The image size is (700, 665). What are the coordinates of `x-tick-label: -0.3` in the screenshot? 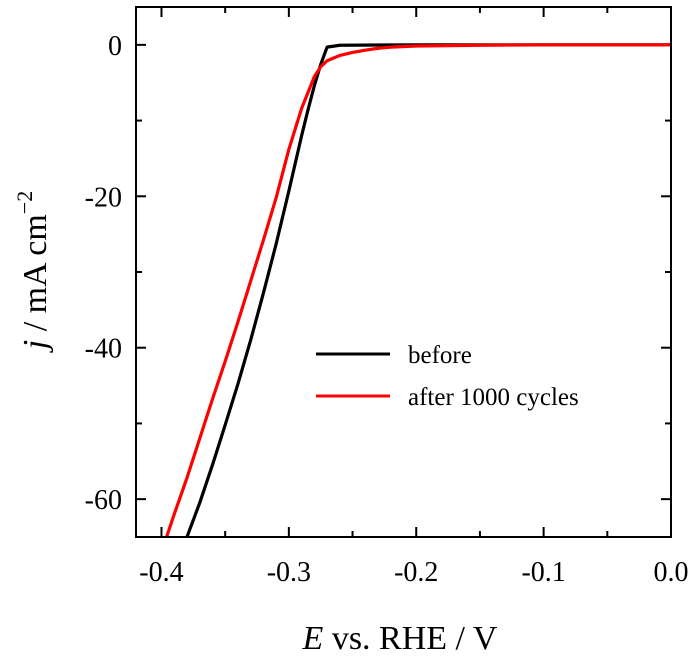 It's located at (289, 572).